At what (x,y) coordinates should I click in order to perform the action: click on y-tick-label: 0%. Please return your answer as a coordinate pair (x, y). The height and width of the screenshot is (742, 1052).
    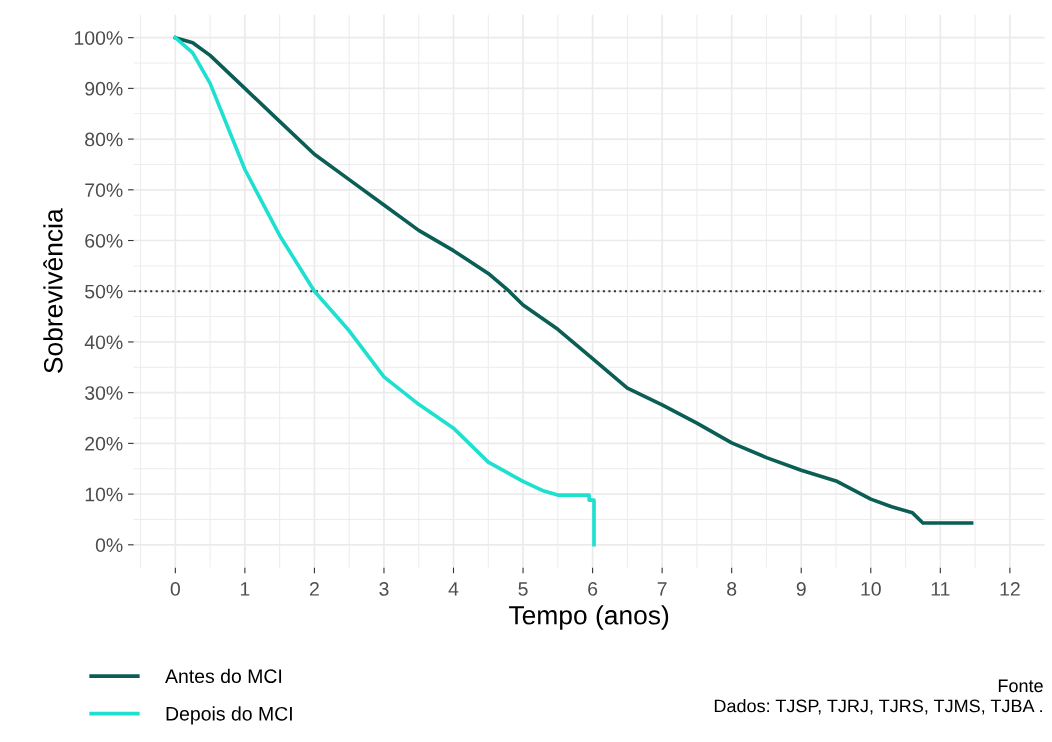
    Looking at the image, I should click on (109, 545).